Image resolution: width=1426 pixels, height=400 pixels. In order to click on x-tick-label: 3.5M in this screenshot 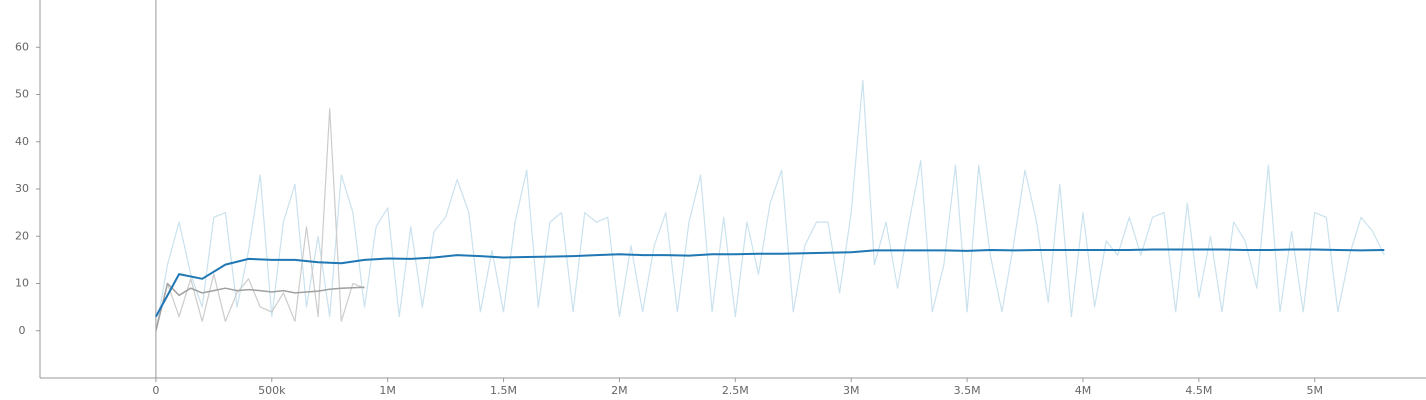, I will do `click(967, 390)`.